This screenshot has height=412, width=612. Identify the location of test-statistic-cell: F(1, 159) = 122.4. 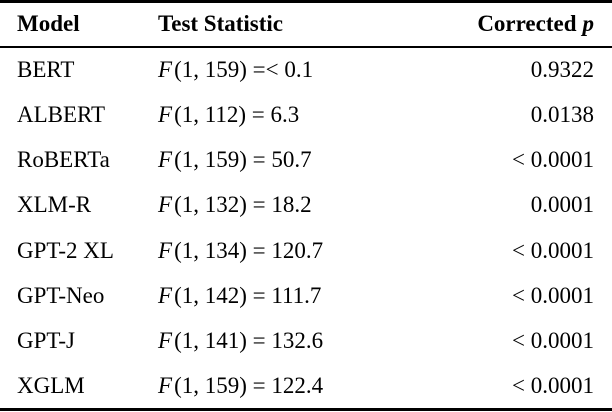
(284, 386).